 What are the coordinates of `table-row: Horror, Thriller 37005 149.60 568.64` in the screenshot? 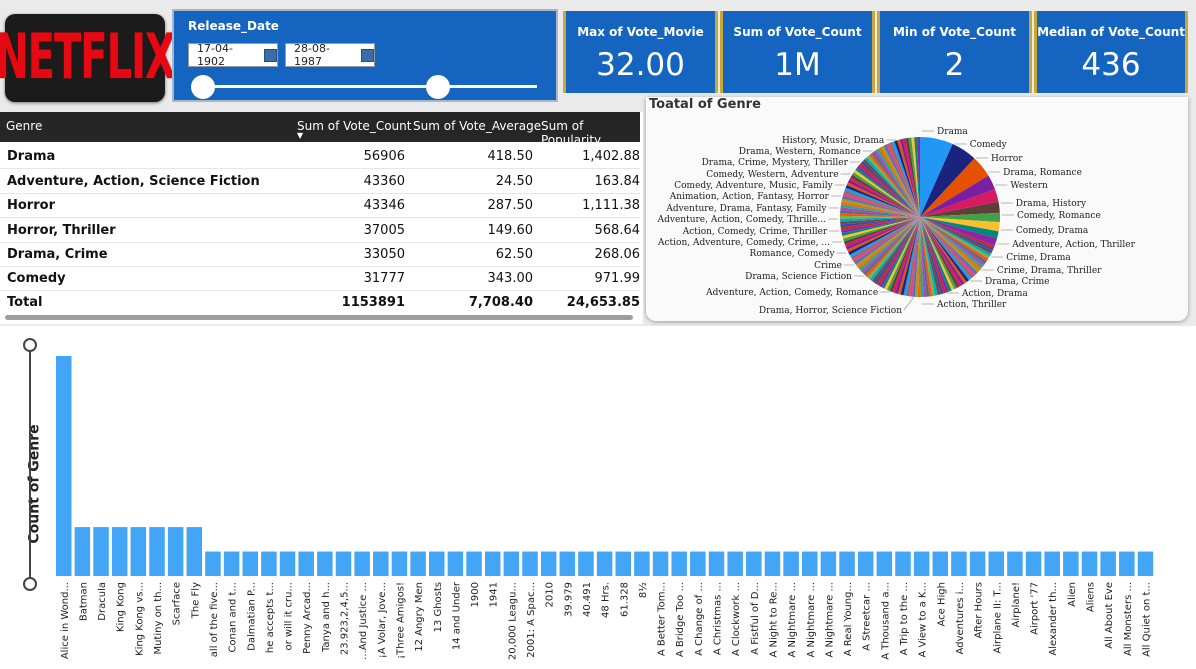 It's located at (320, 230).